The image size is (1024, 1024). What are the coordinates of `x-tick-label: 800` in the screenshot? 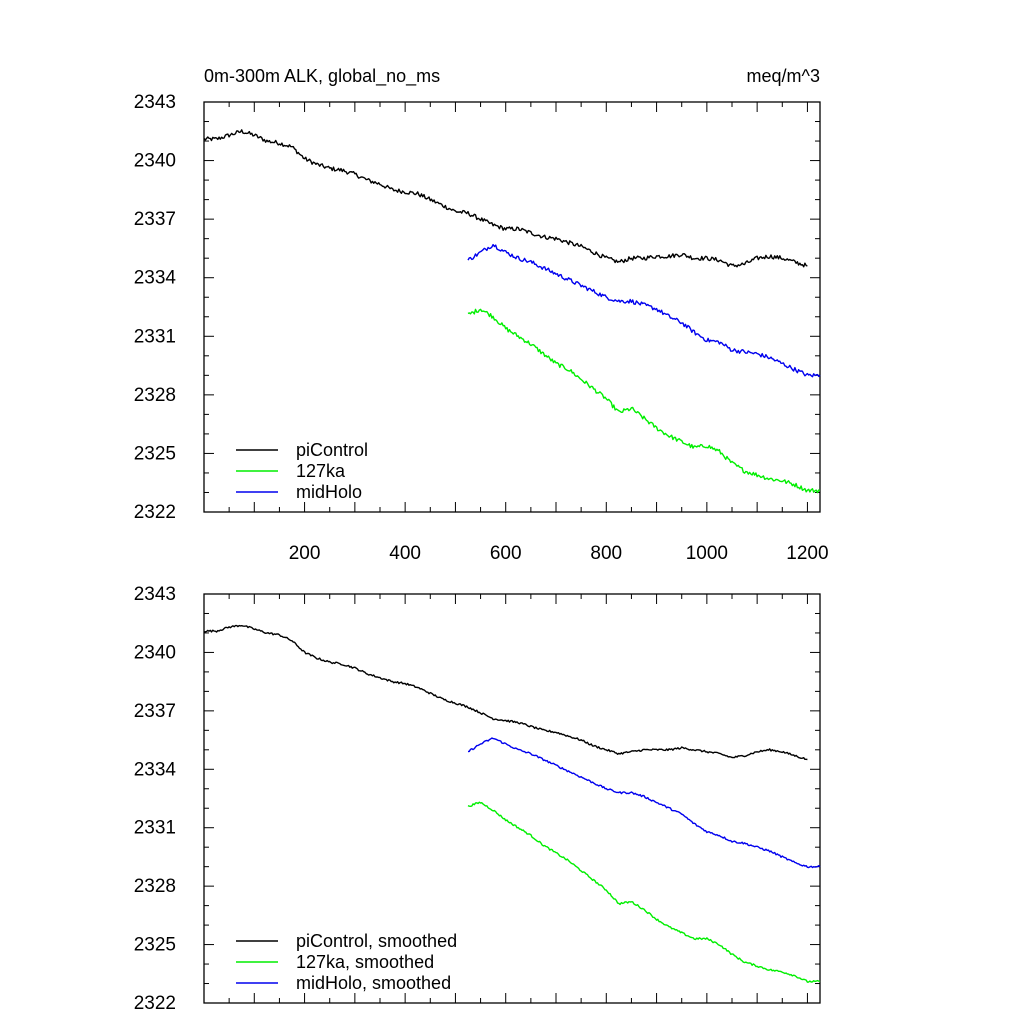 It's located at (606, 553).